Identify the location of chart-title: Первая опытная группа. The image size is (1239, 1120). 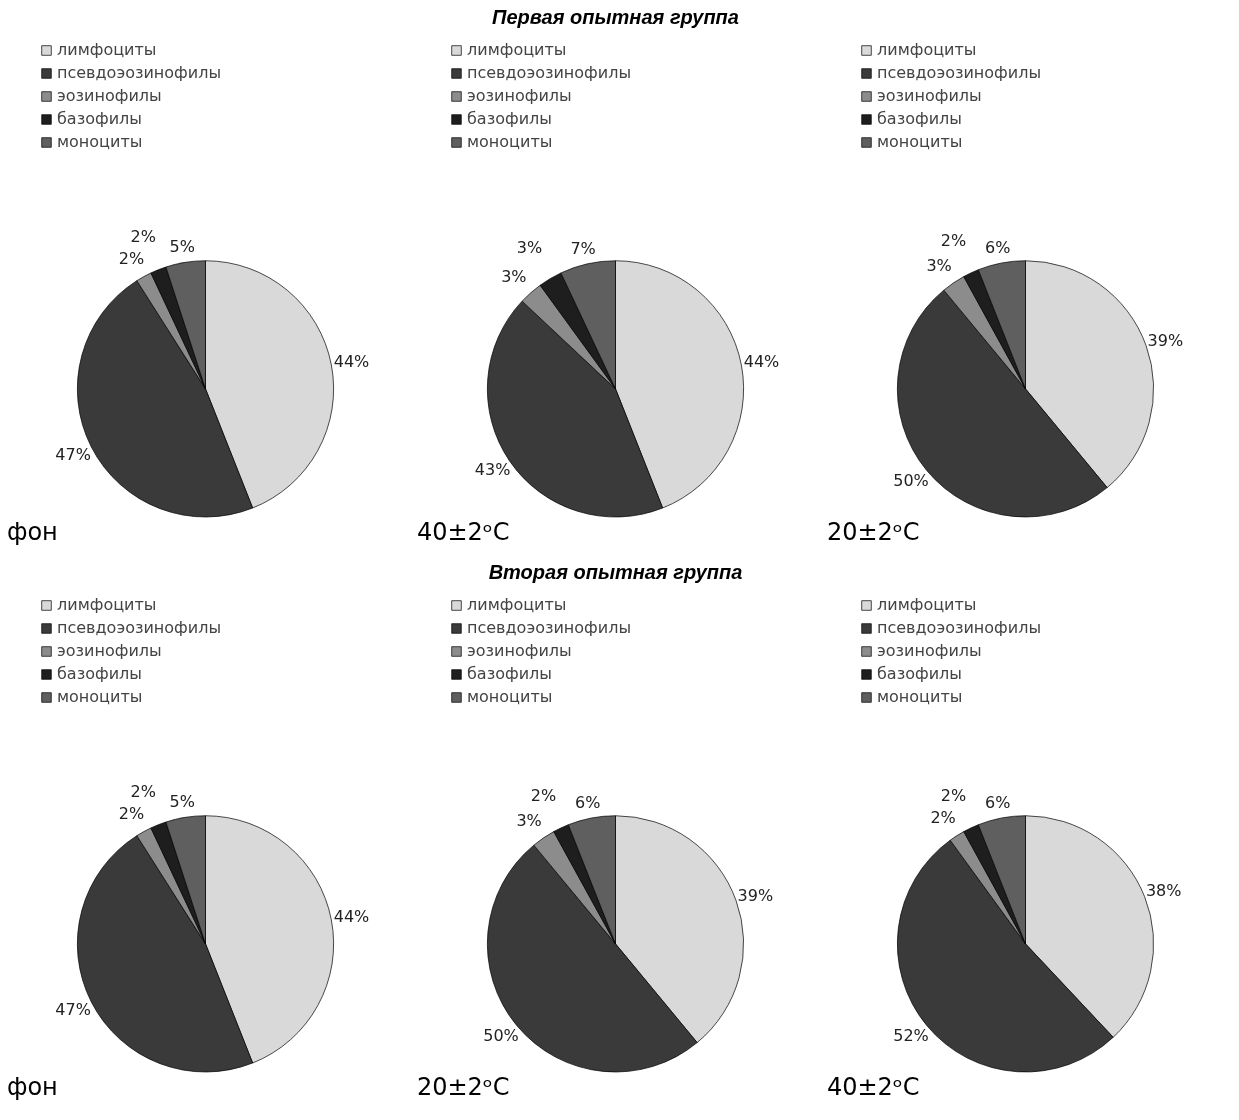
(615, 17).